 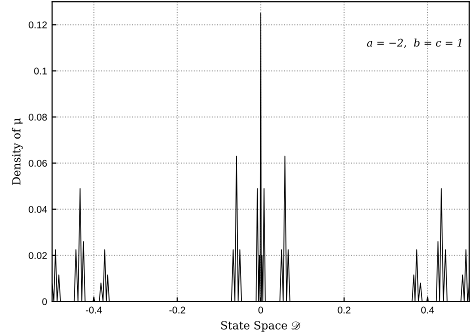 What do you see at coordinates (427, 310) in the screenshot?
I see `x-tick-label: 0.4` at bounding box center [427, 310].